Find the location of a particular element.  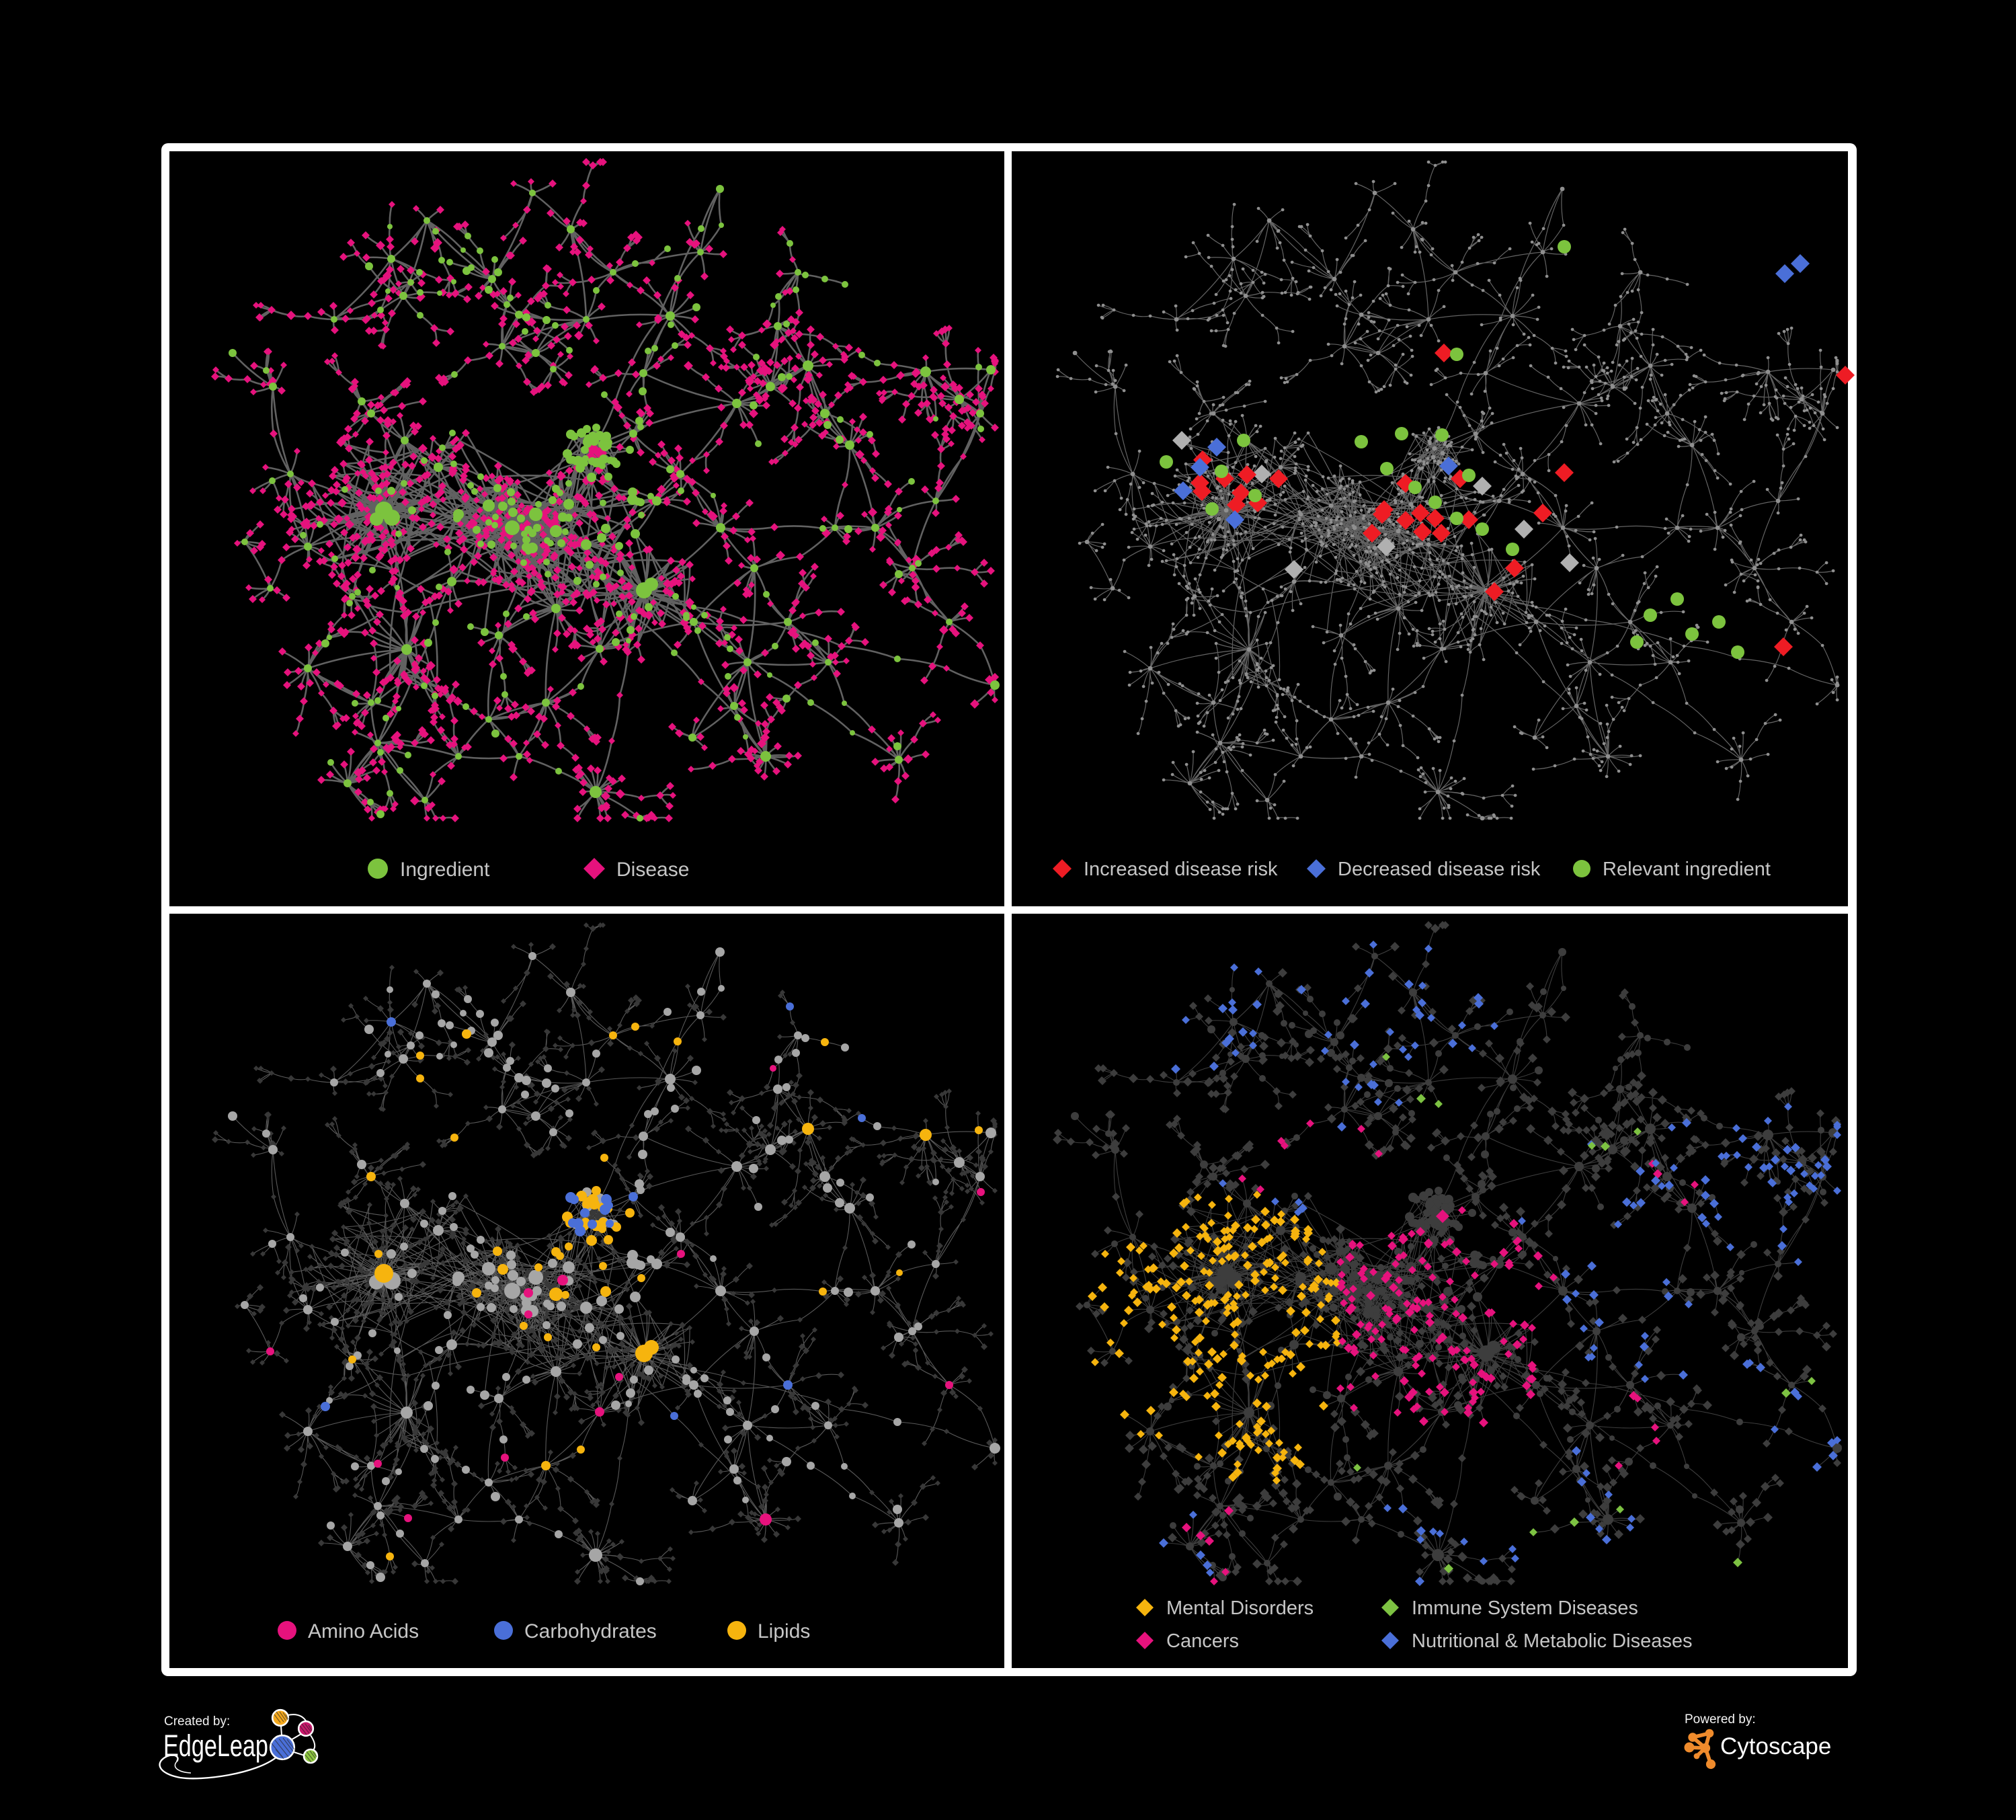

svg-text: EdgeLeap is located at coordinates (215, 1747).